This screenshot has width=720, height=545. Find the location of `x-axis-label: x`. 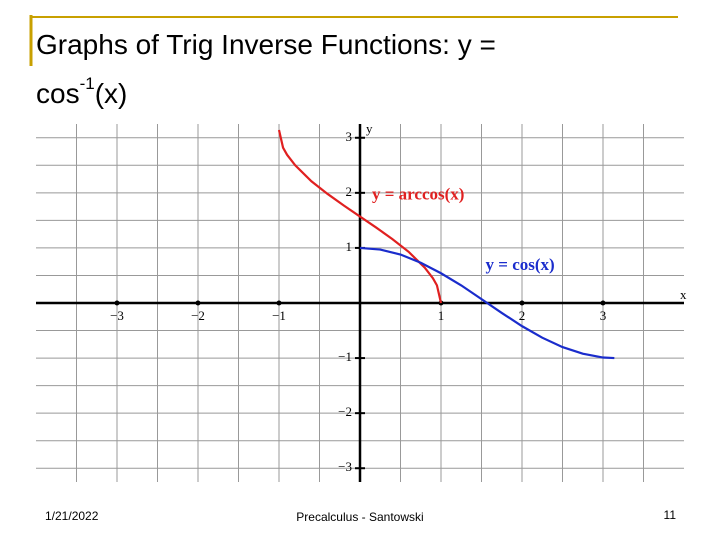

x-axis-label: x is located at coordinates (683, 294).